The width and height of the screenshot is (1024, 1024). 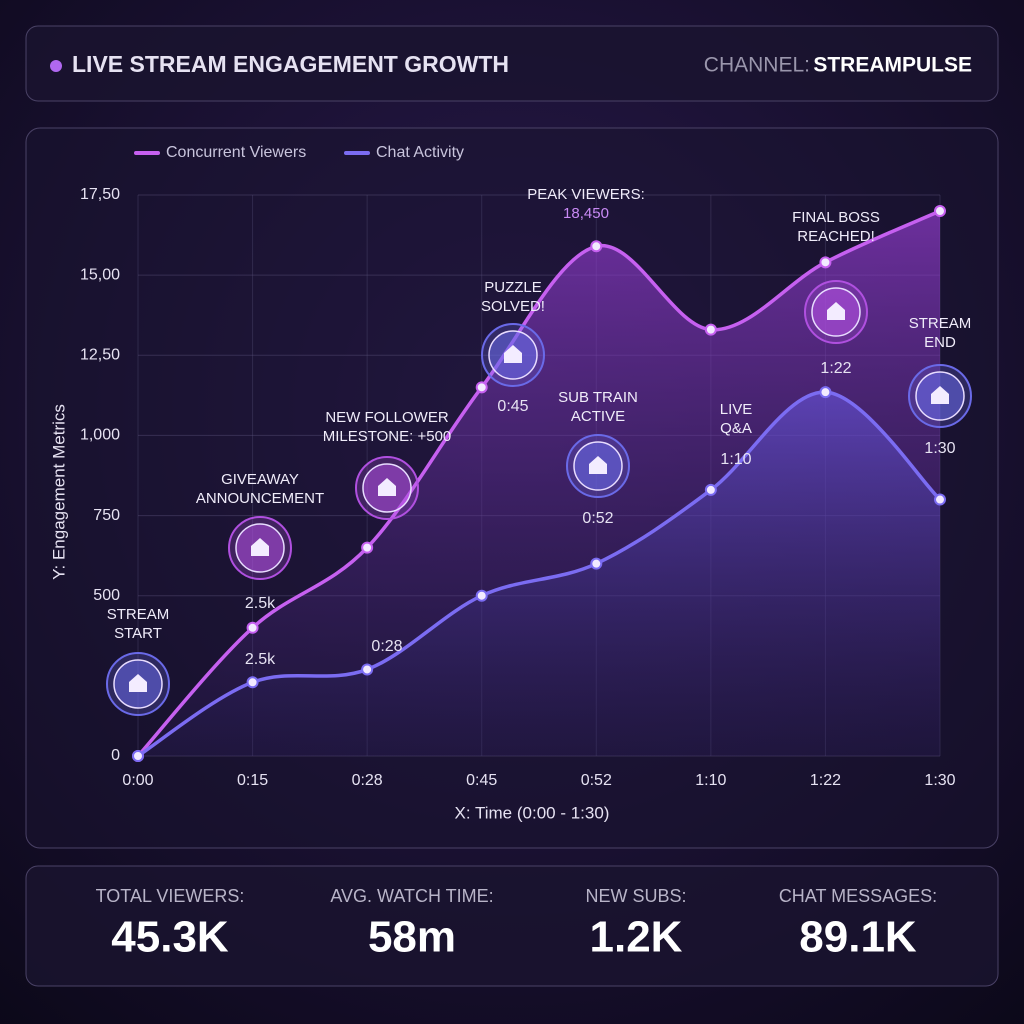 I want to click on point-label: 0:52, so click(x=597, y=518).